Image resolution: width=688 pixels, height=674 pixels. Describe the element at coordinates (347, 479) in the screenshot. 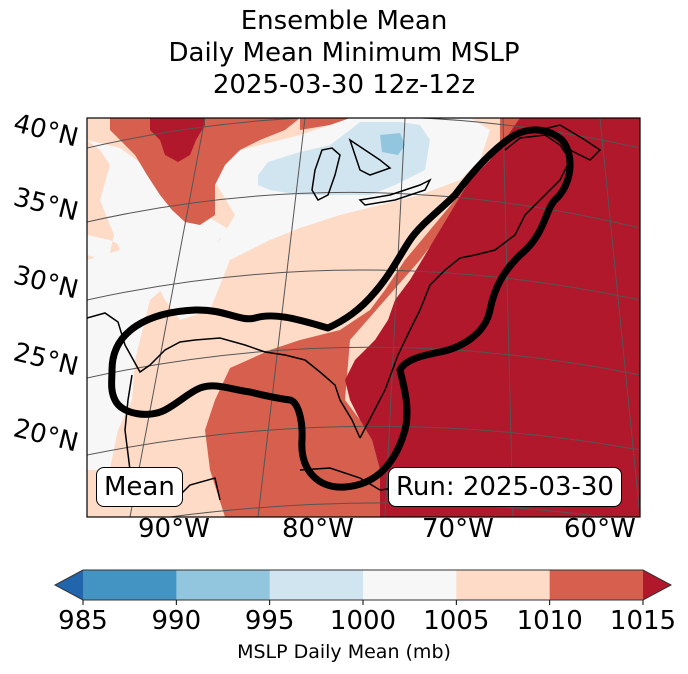

I see `coastline-cuba` at that location.